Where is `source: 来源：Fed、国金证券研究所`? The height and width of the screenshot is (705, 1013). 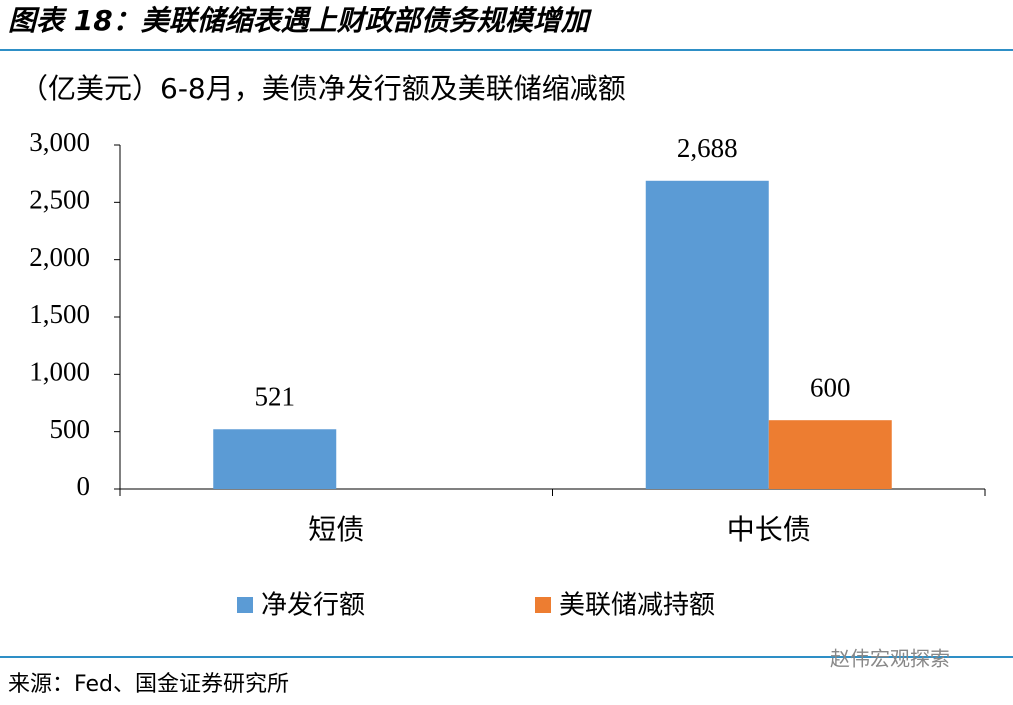
source: 来源：Fed、国金证券研究所 is located at coordinates (148, 684).